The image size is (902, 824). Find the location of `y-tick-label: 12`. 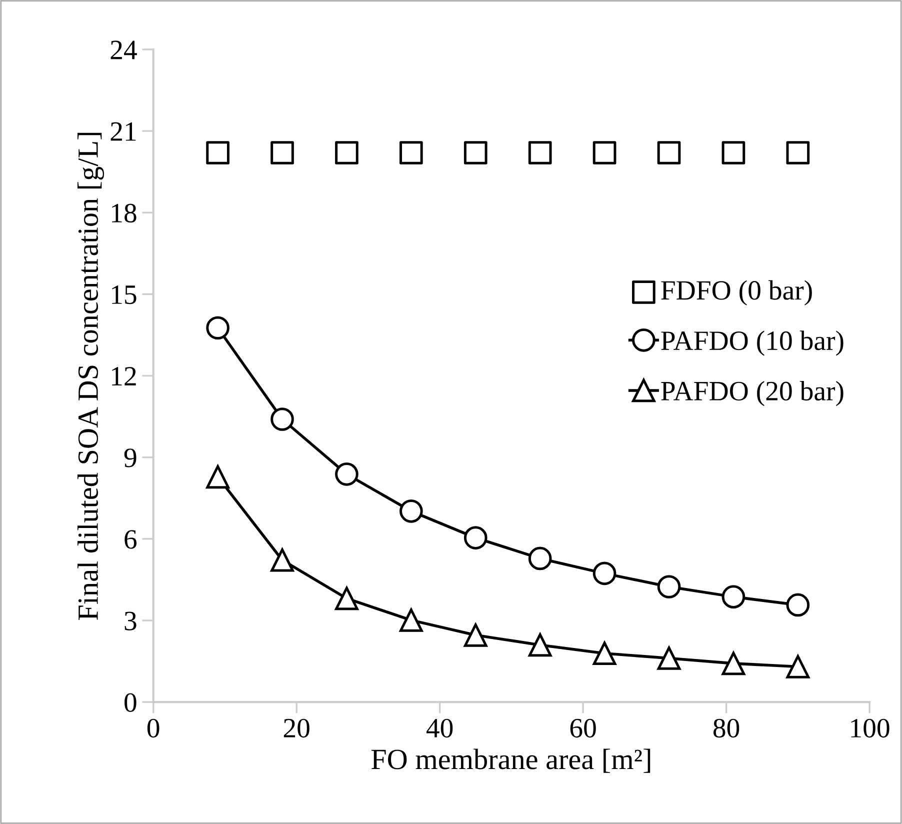

y-tick-label: 12 is located at coordinates (124, 376).